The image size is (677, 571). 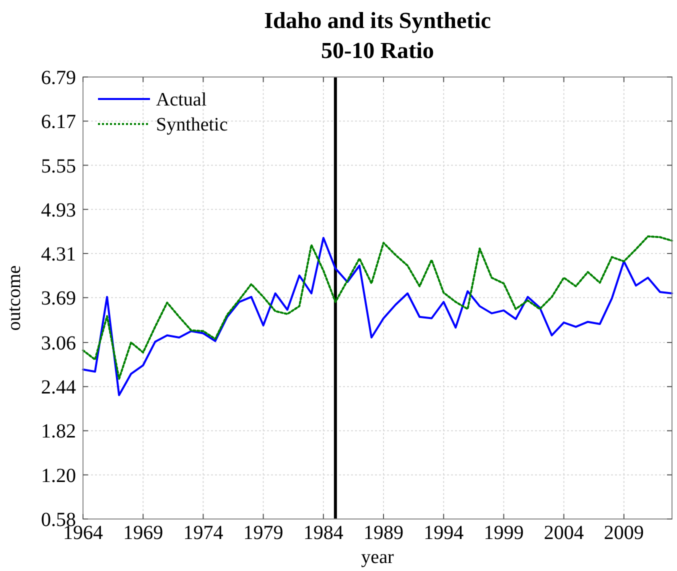 I want to click on y-tick-label: 4.31, so click(x=58, y=255).